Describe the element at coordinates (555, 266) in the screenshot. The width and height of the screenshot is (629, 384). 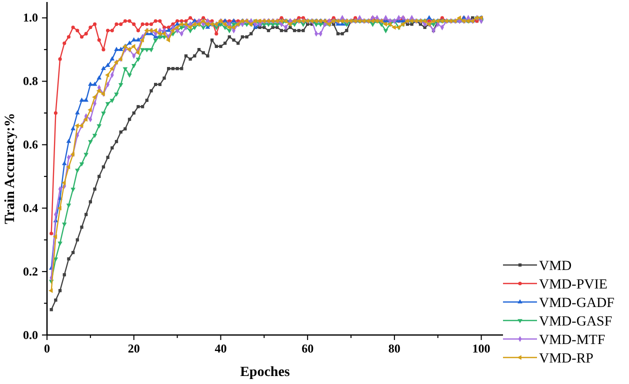
I see `legend-label: VMD` at that location.